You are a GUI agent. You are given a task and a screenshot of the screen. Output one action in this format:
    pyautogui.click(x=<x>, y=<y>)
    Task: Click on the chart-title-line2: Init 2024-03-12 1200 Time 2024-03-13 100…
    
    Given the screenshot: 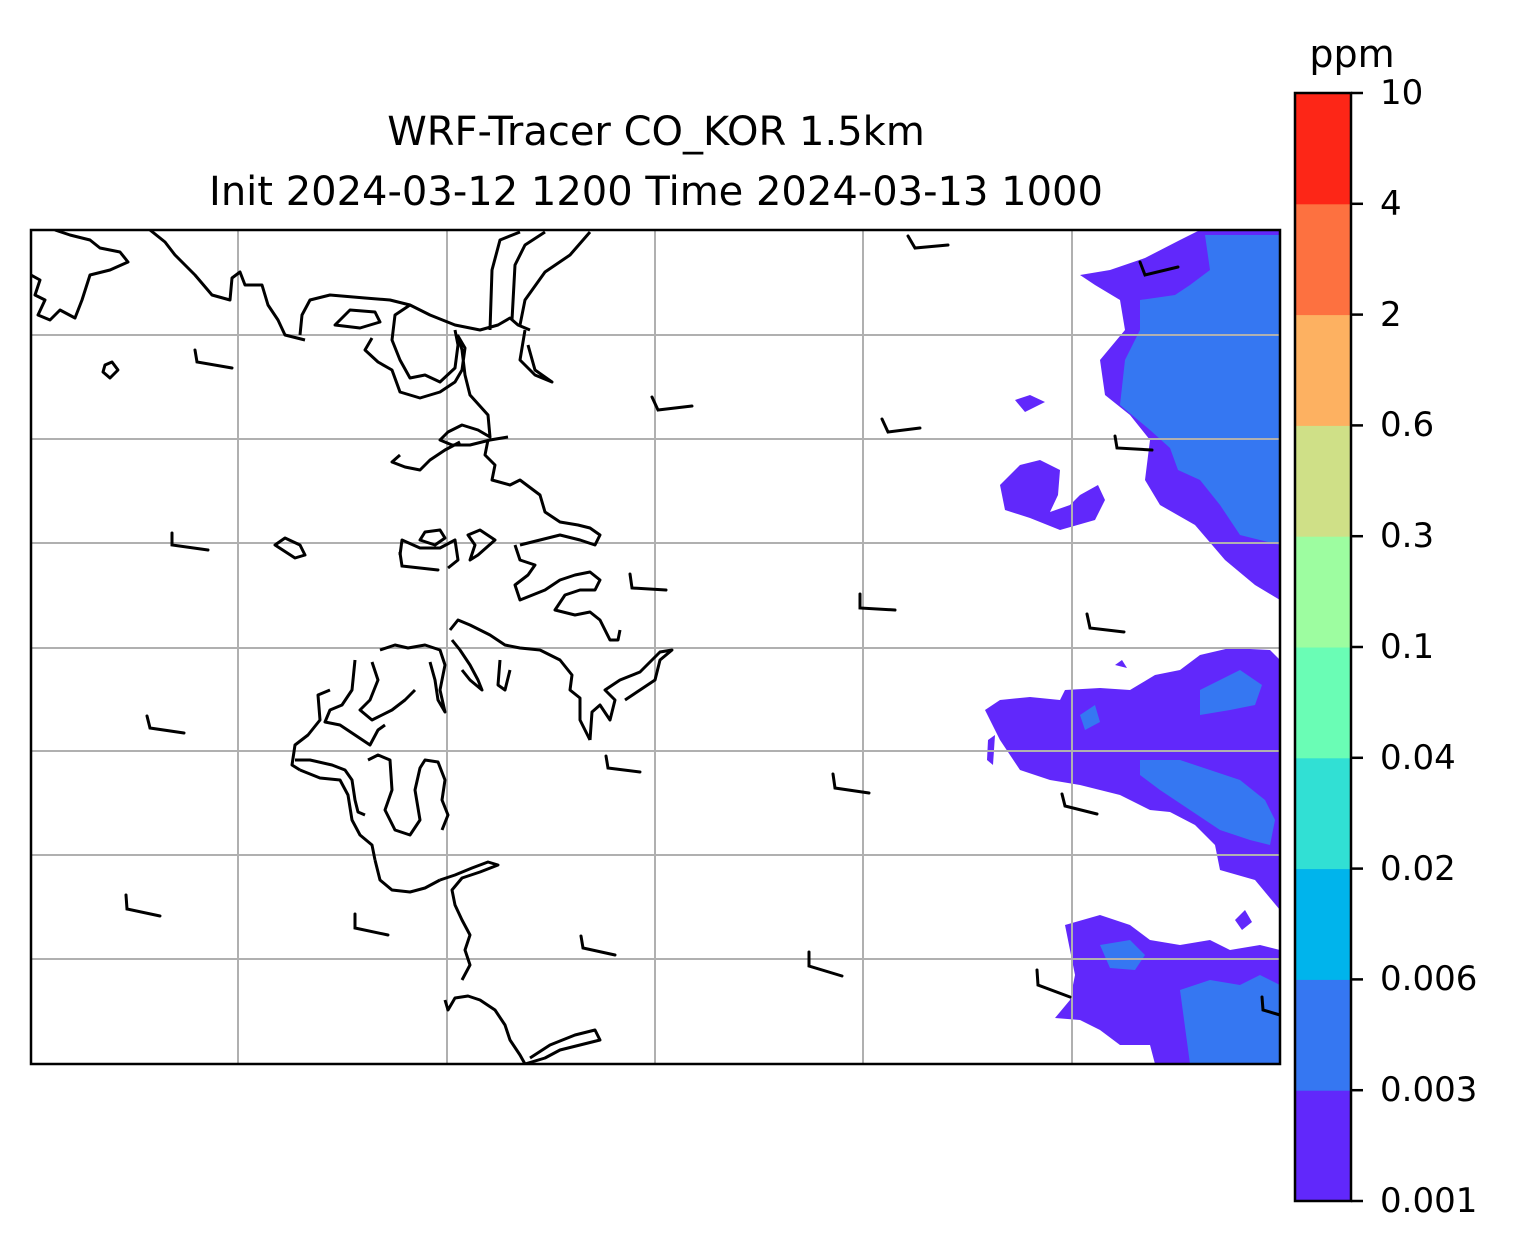 What is the action you would take?
    pyautogui.click(x=656, y=192)
    